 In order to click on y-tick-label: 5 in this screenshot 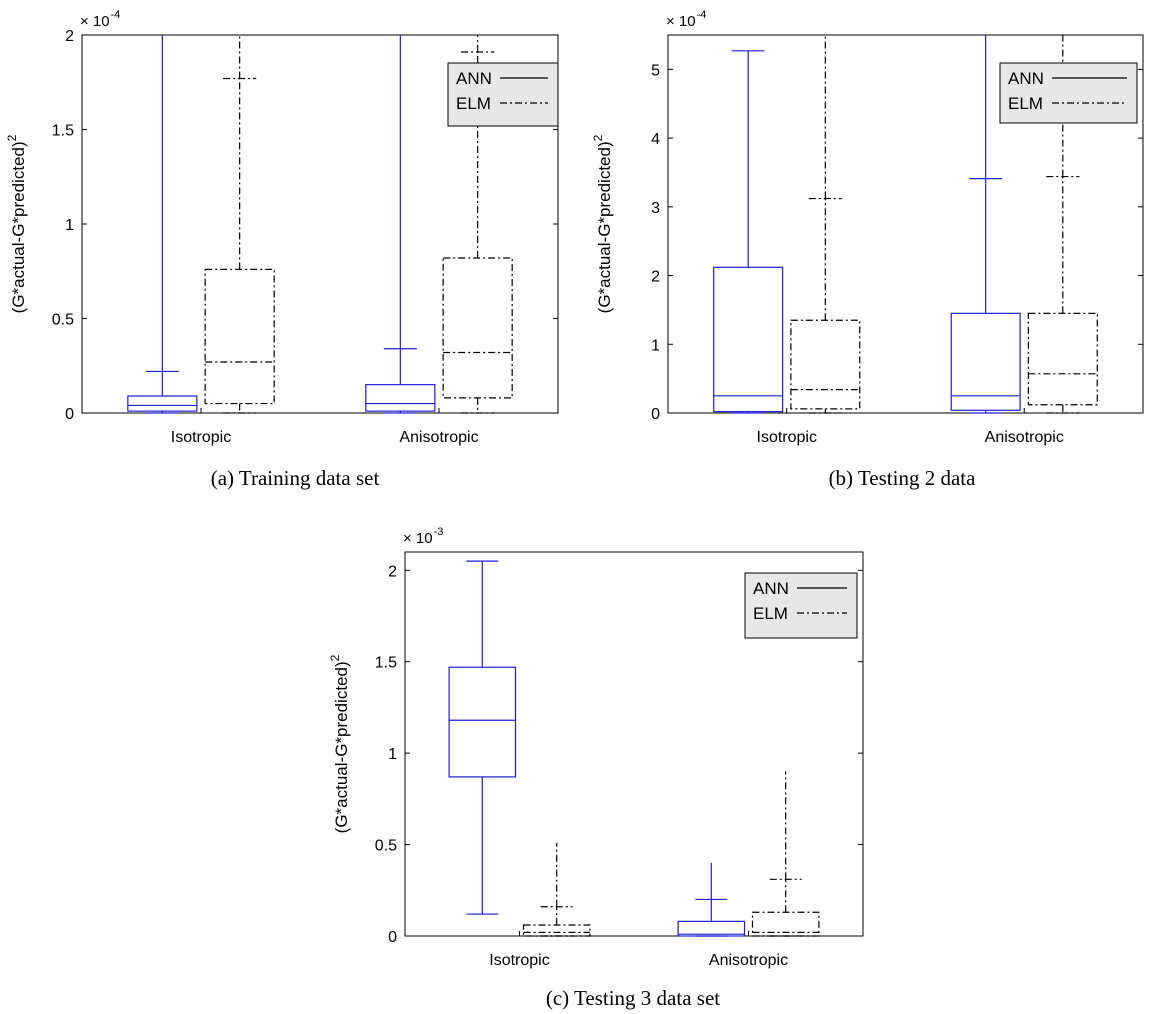, I will do `click(655, 70)`.